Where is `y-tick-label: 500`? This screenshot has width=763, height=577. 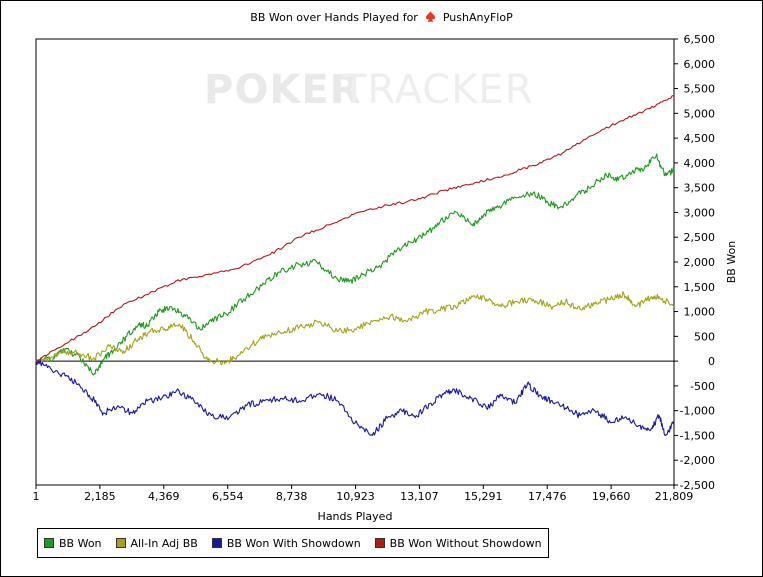 y-tick-label: 500 is located at coordinates (704, 336).